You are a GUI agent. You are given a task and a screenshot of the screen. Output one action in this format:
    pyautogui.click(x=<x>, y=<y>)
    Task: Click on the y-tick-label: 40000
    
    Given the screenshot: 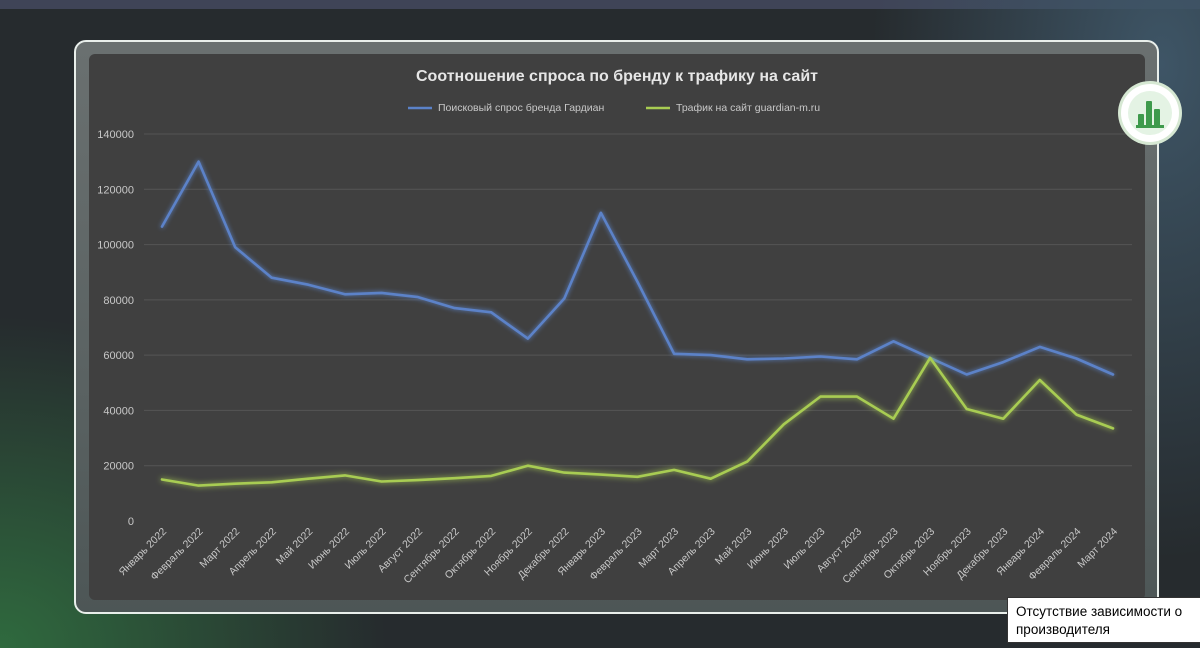 What is the action you would take?
    pyautogui.click(x=118, y=411)
    